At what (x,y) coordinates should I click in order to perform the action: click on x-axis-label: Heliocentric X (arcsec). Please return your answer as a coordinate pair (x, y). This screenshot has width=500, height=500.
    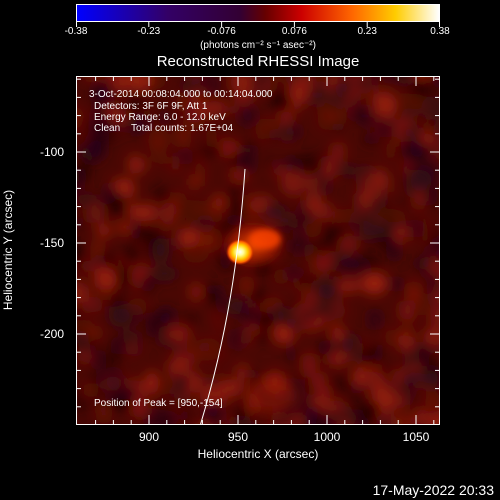
    Looking at the image, I should click on (258, 454).